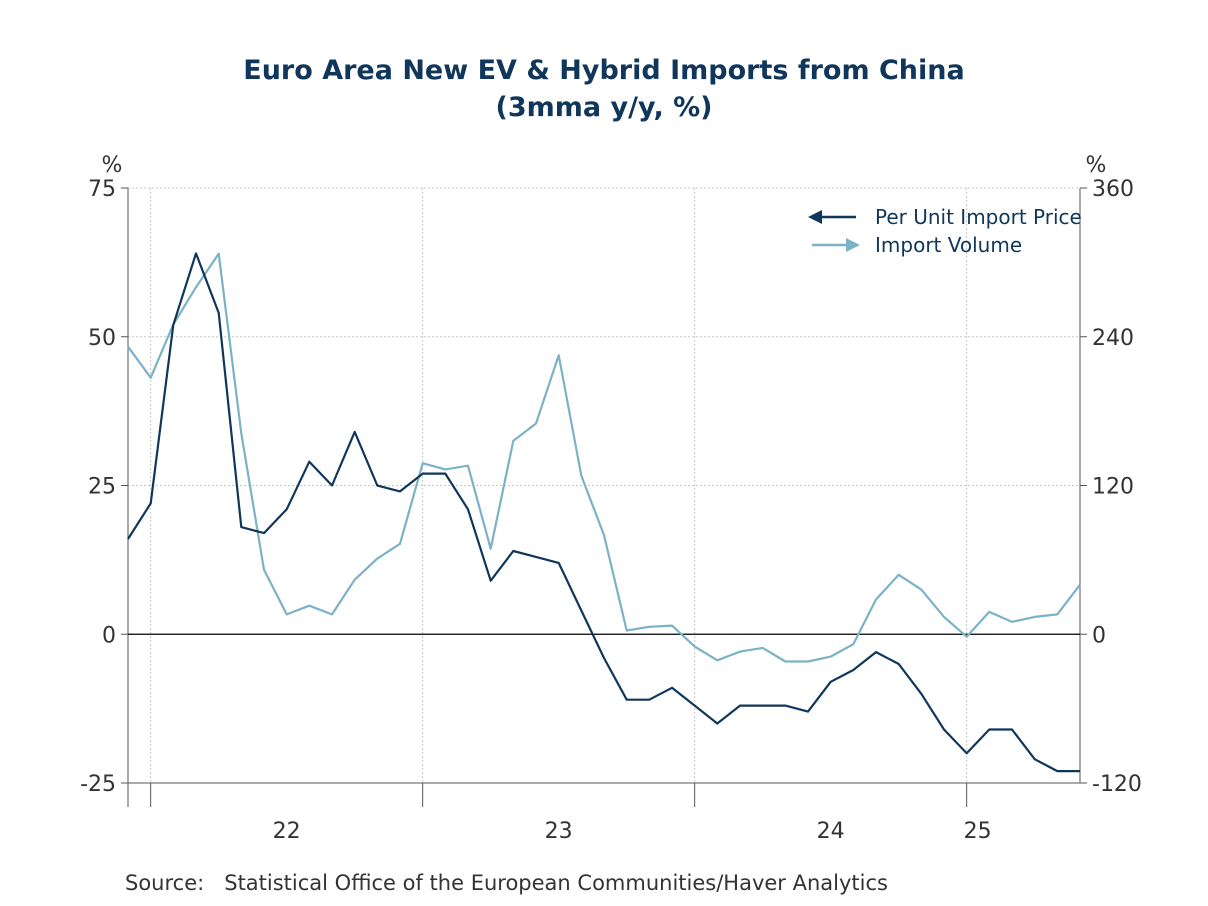 The height and width of the screenshot is (906, 1208). Describe the element at coordinates (853, 245) in the screenshot. I see `arrow-right-icon` at that location.